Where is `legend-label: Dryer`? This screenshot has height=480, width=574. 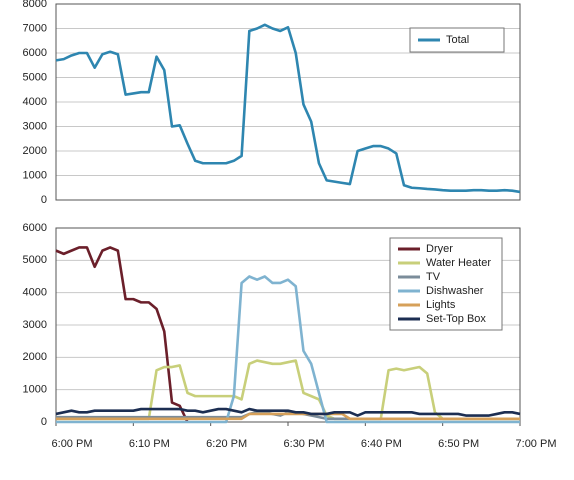 legend-label: Dryer is located at coordinates (439, 249).